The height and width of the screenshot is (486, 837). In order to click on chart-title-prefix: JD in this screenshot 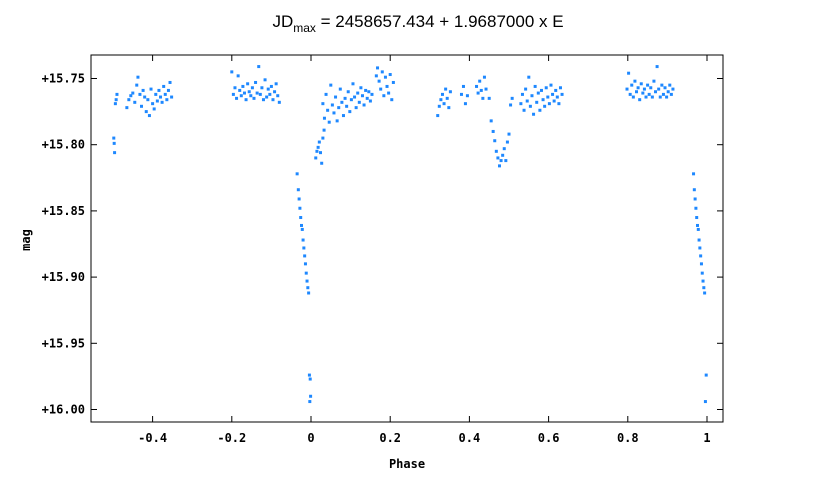, I will do `click(282, 21)`.